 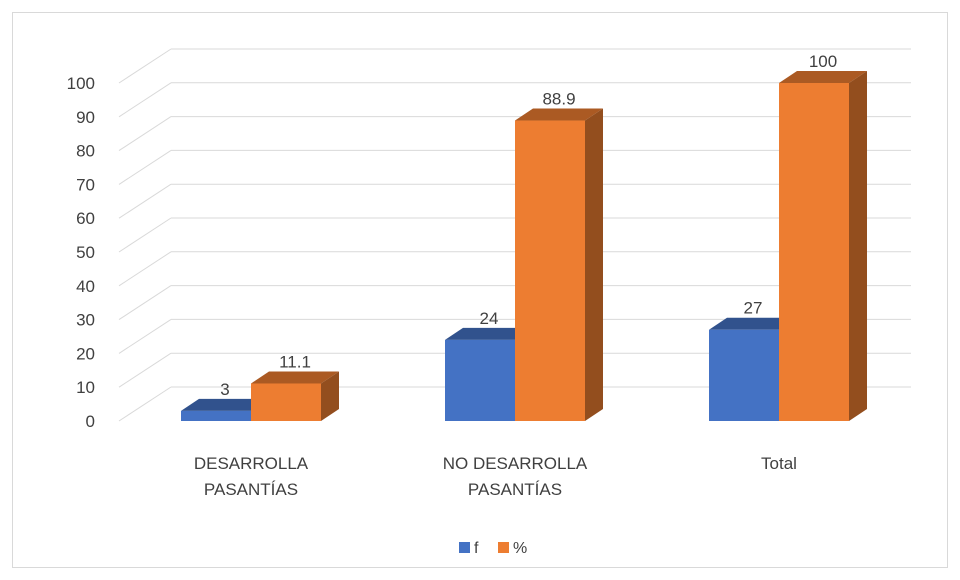 What do you see at coordinates (85, 387) in the screenshot?
I see `y-tick-label: 10` at bounding box center [85, 387].